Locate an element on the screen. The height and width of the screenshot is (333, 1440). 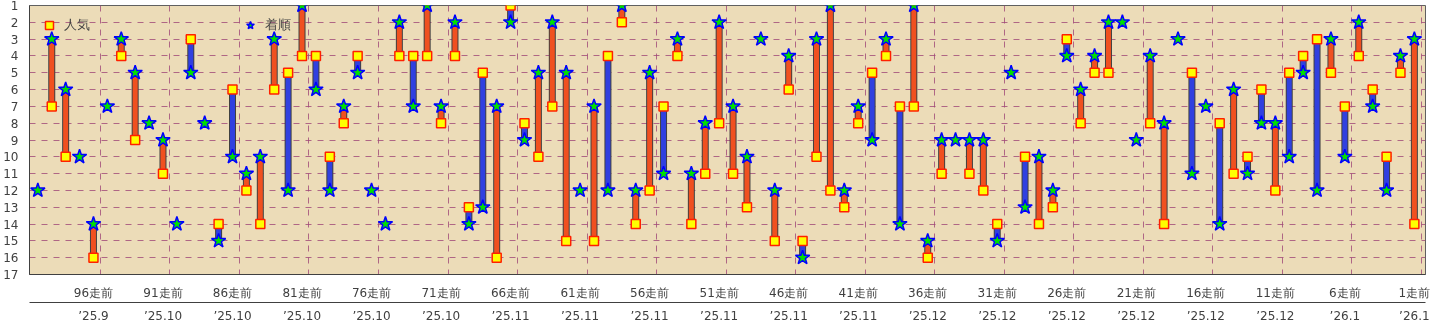
category-label: 21走前 ’25.12 is located at coordinates (1136, 304).